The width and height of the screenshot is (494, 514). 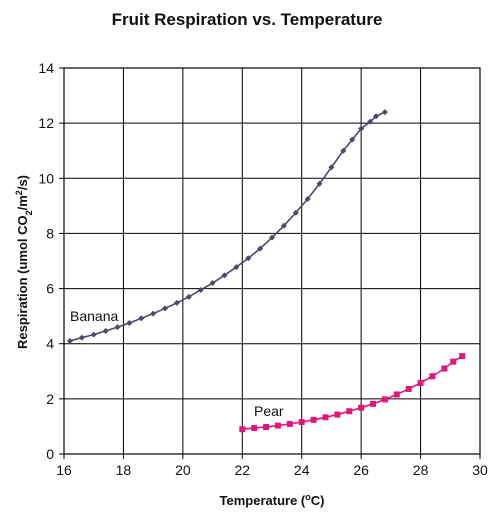 What do you see at coordinates (421, 470) in the screenshot?
I see `x-tick-label: 28` at bounding box center [421, 470].